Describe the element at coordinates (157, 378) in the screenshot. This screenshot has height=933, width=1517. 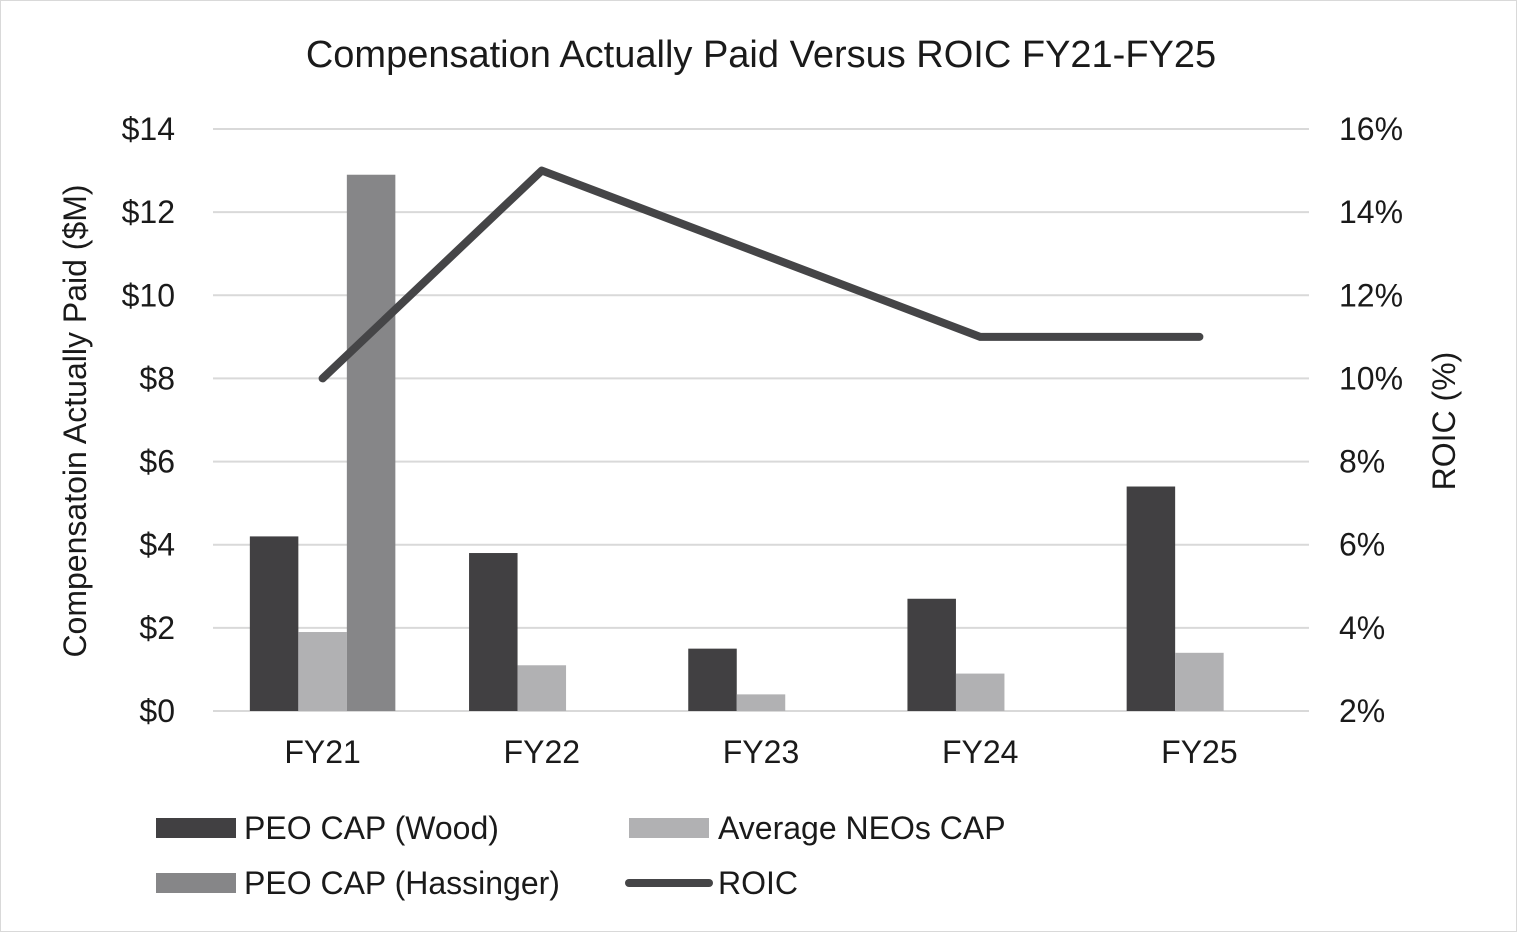
I see `y-tick-label: $8` at that location.